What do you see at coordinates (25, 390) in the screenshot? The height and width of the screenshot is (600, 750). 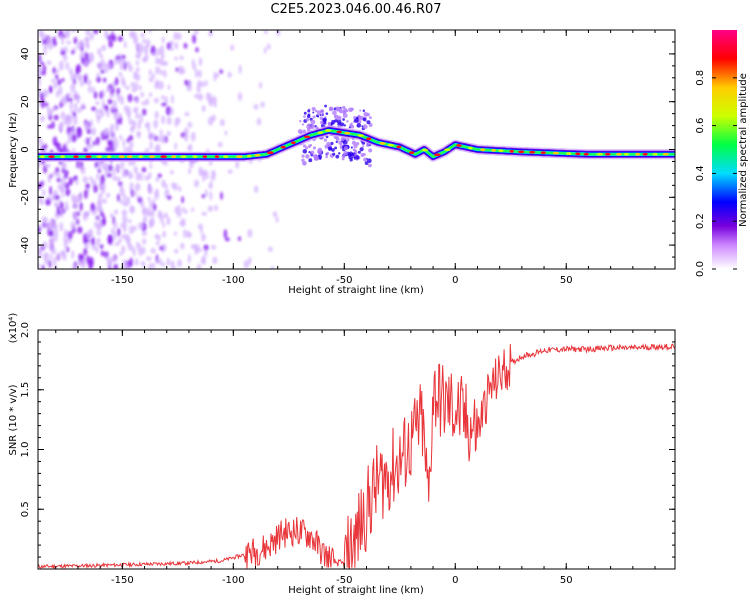 I see `snr-y-tick-label: 1.5` at bounding box center [25, 390].